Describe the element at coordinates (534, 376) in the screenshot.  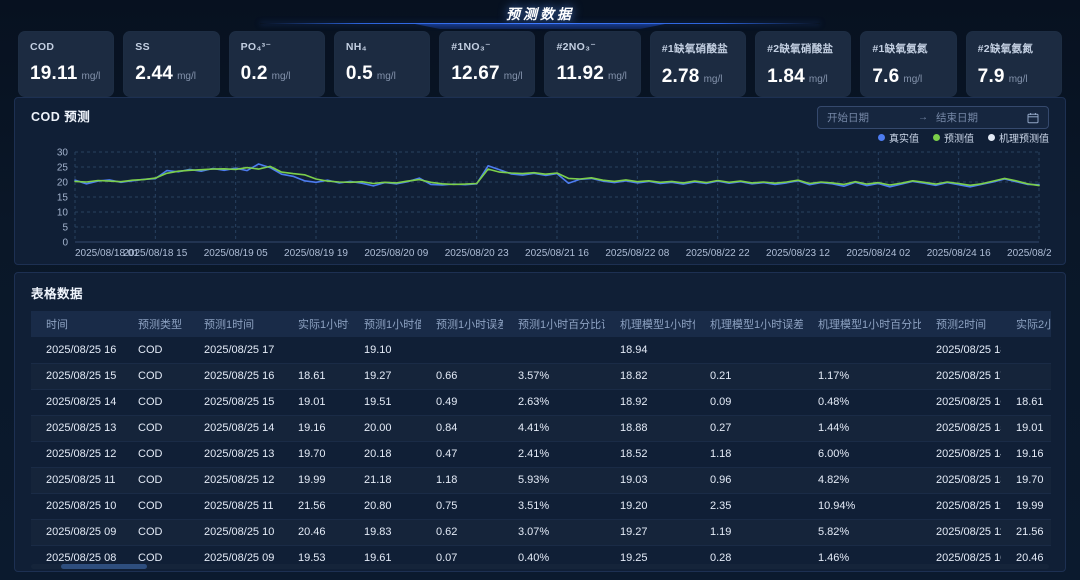
I see `table-cell: 3.57%` at that location.